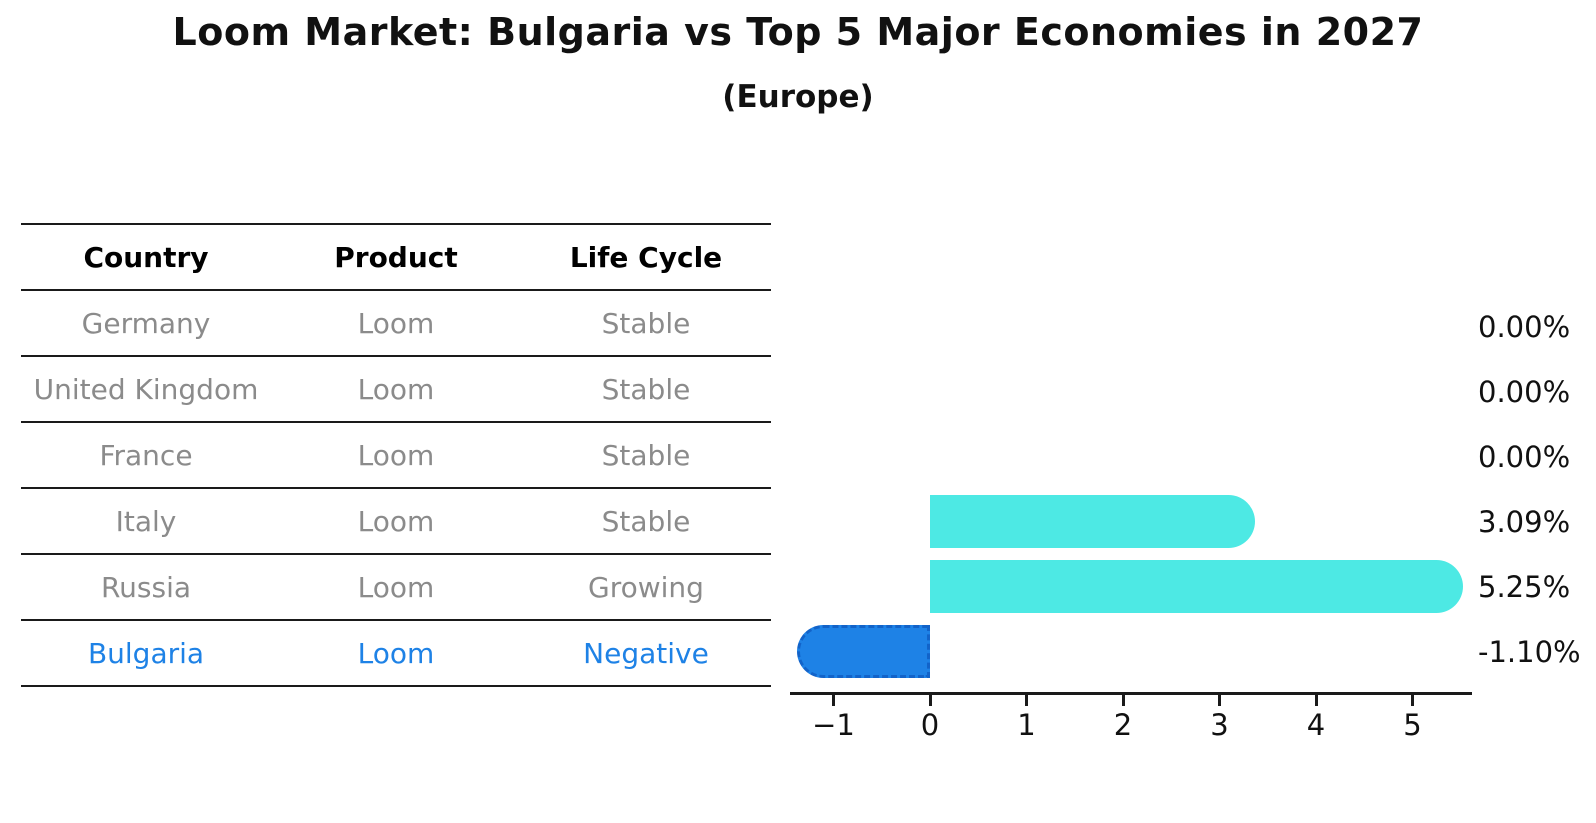 The width and height of the screenshot is (1596, 823). What do you see at coordinates (1131, 693) in the screenshot?
I see `x-axis-line` at bounding box center [1131, 693].